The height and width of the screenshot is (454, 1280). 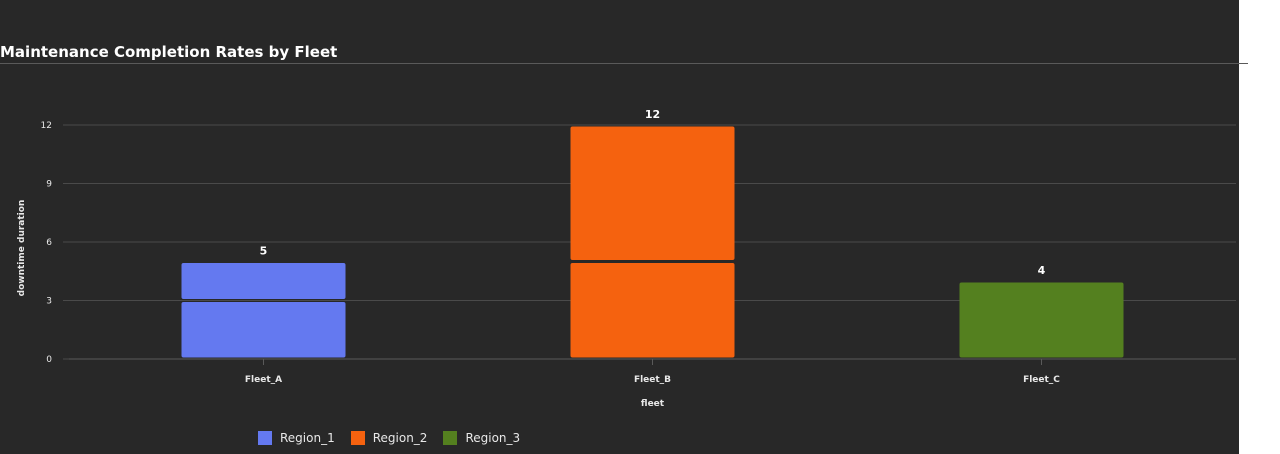 I want to click on x-axis-title: fleet, so click(x=653, y=404).